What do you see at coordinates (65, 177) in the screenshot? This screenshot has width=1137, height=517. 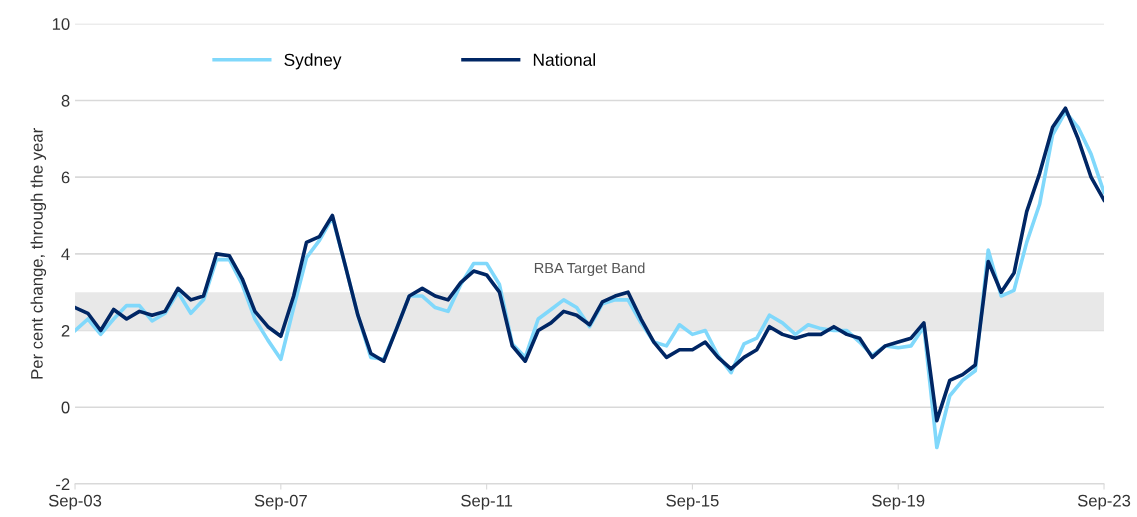 I see `y-tick-label: 6` at bounding box center [65, 177].